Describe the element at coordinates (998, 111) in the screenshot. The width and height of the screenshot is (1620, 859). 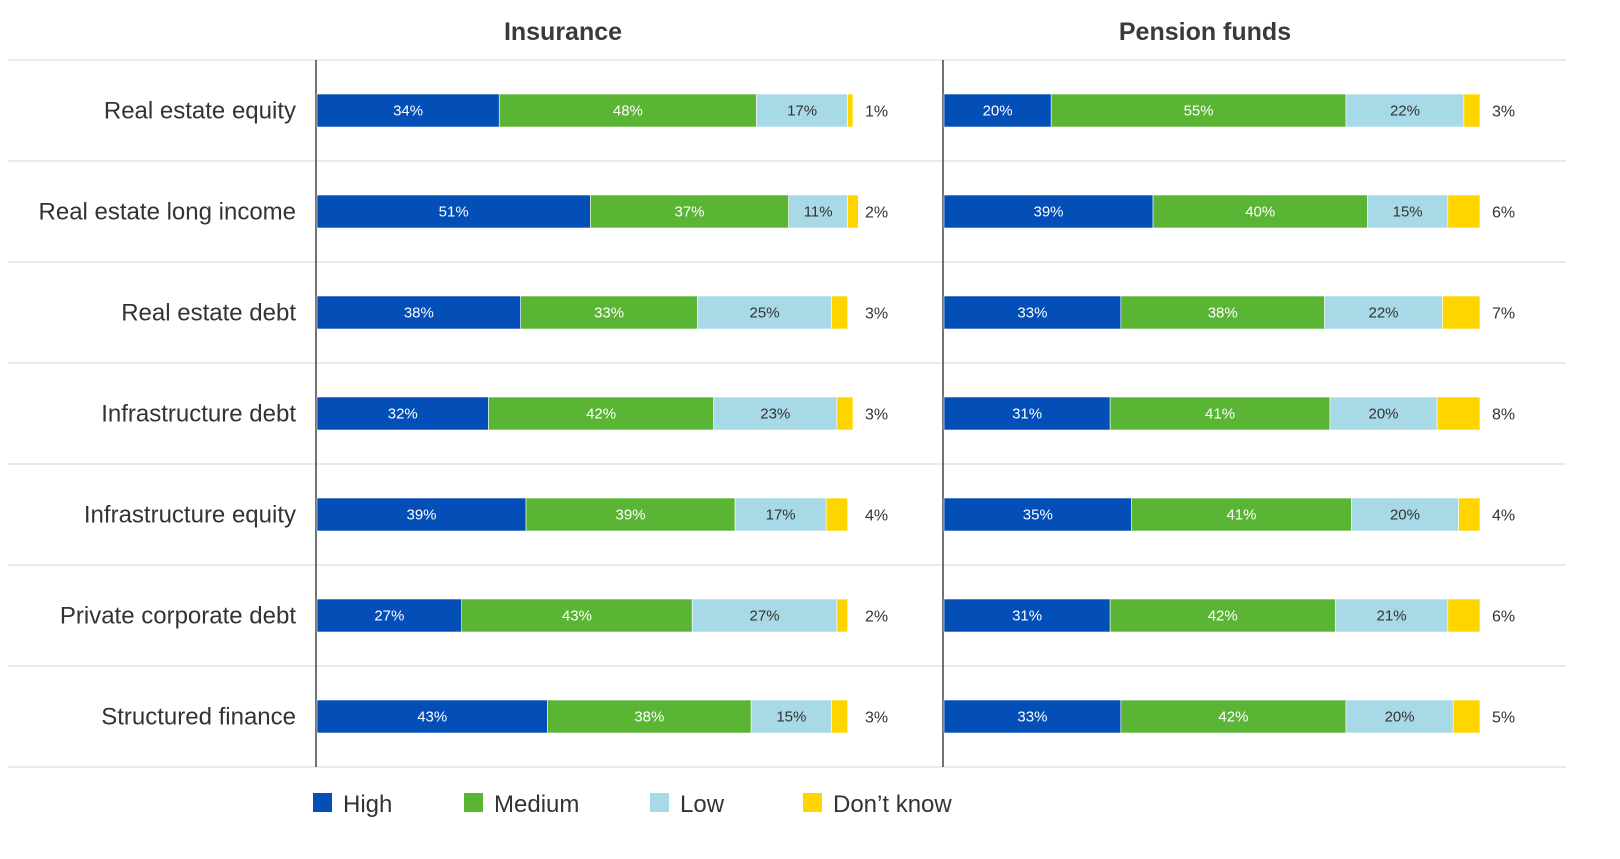
I see `data-label-pension-funds-high: 20%` at that location.